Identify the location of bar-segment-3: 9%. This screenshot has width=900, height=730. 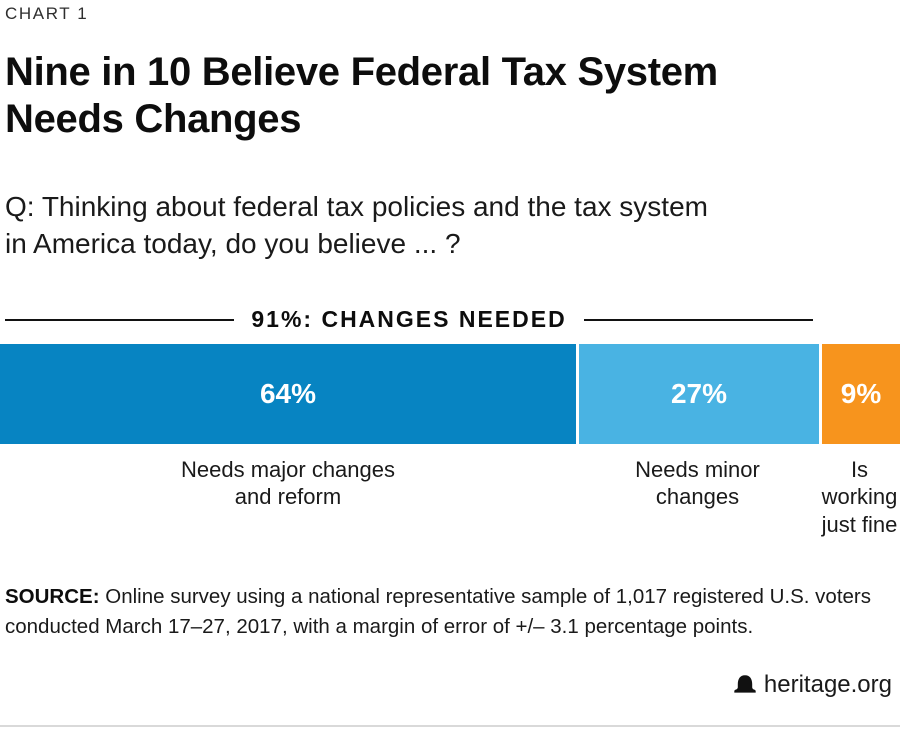
(859, 393).